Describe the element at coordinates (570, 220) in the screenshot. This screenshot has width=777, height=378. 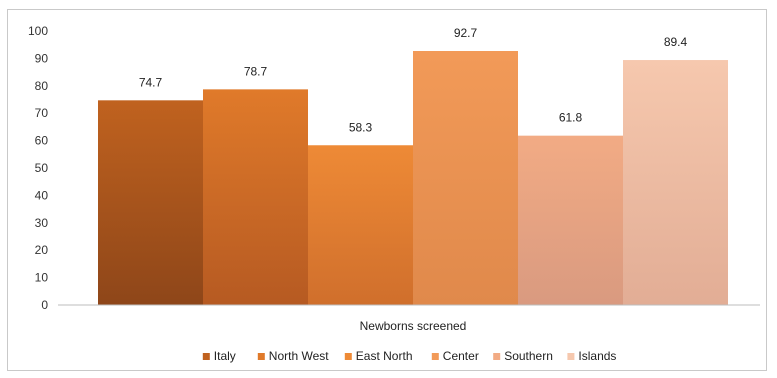
I see `bar-southern` at that location.